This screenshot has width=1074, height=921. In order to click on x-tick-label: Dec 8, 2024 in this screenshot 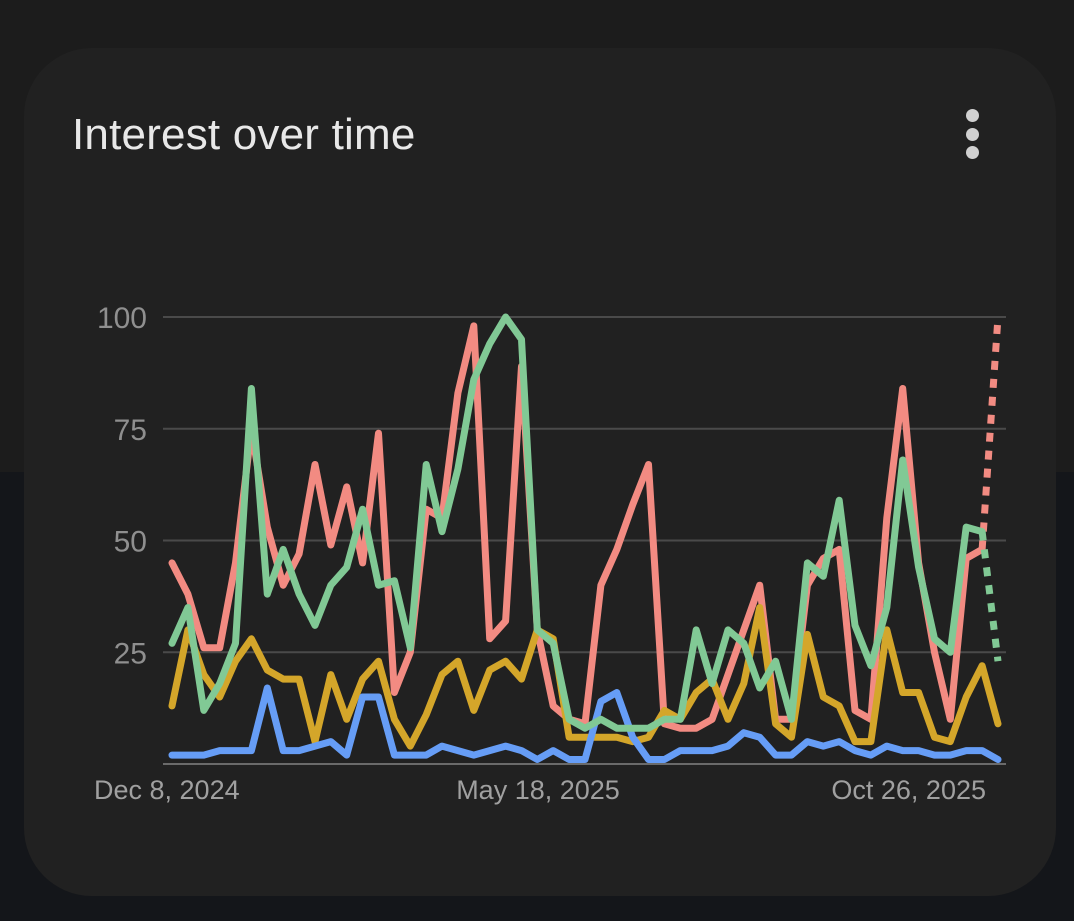, I will do `click(167, 790)`.